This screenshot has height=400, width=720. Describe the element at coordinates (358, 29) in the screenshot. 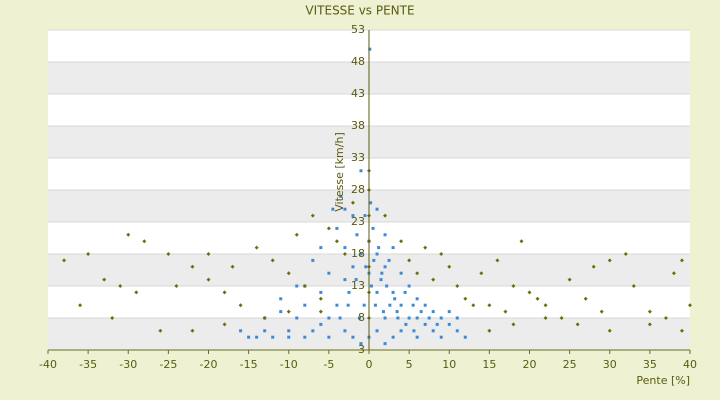

I see `y-tick-label: 53` at that location.